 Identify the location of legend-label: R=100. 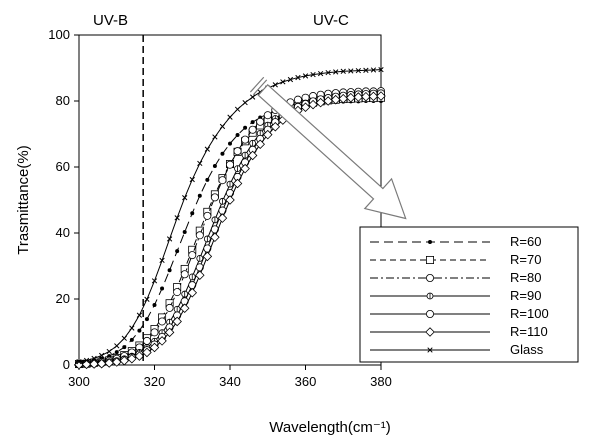
(529, 313).